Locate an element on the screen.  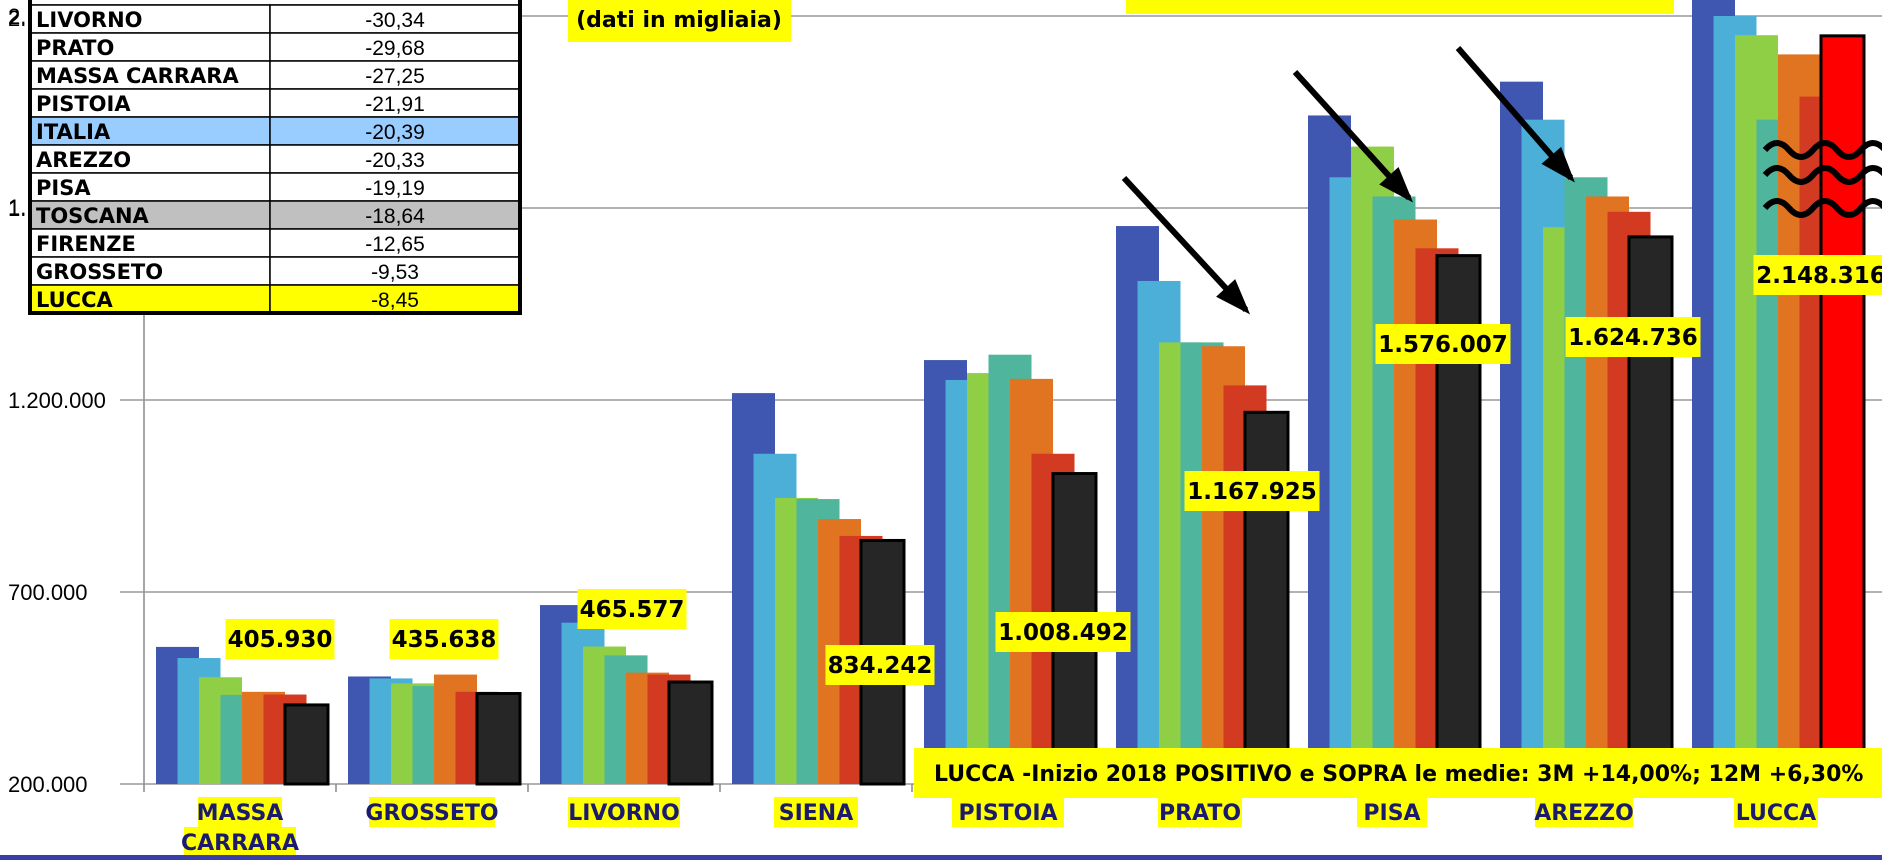
data-label-text: 465.577 is located at coordinates (632, 610).